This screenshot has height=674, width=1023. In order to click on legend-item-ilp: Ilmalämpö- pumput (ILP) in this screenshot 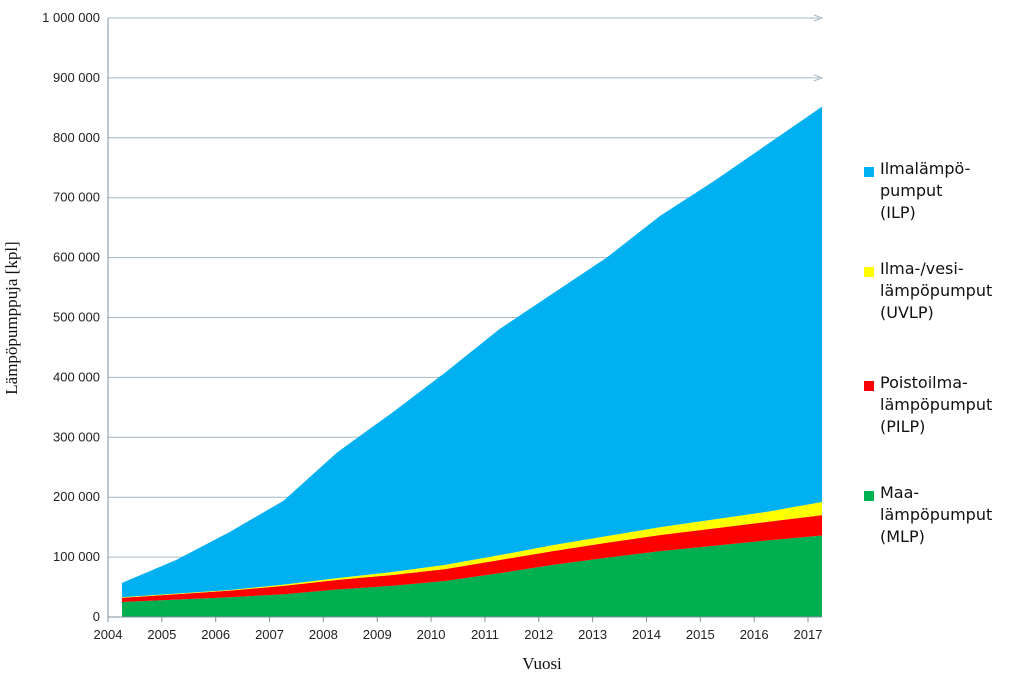, I will do `click(917, 191)`.